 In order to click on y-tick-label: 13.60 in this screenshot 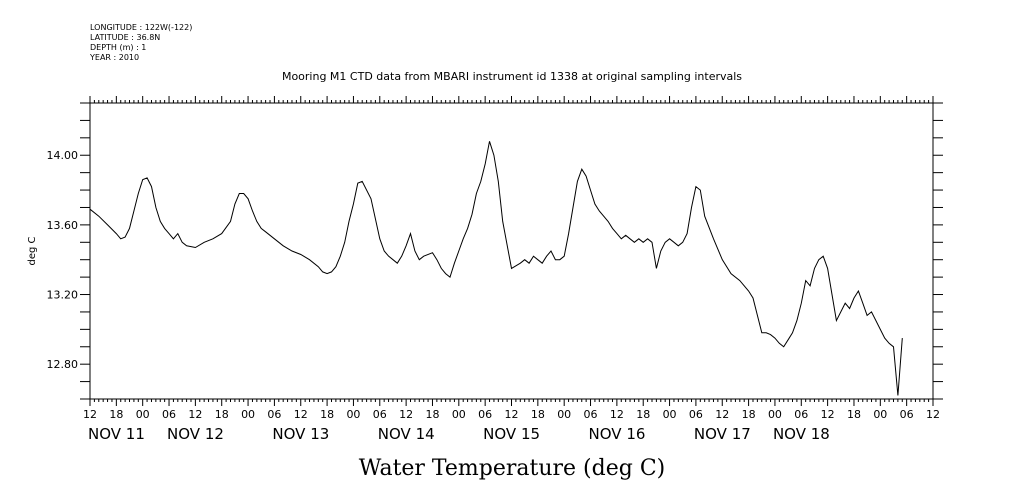, I will do `click(63, 225)`.